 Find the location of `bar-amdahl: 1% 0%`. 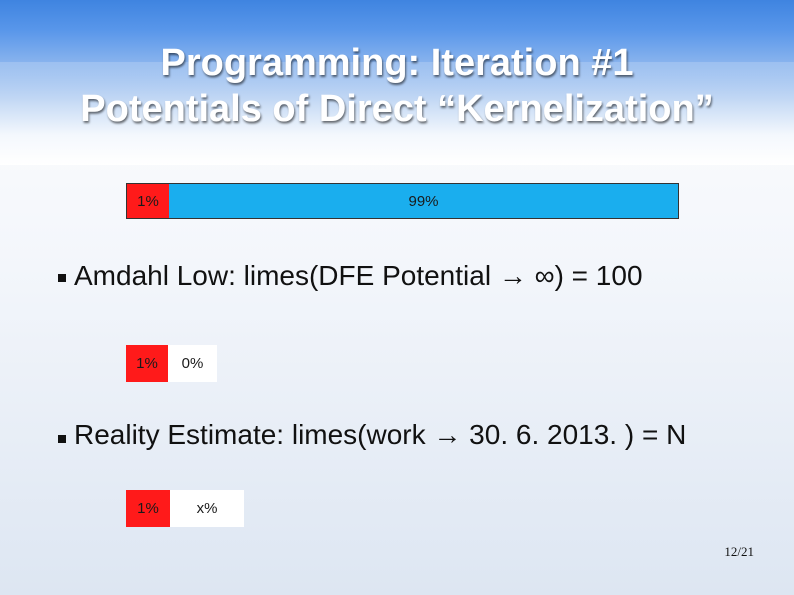

bar-amdahl: 1% 0% is located at coordinates (171, 363).